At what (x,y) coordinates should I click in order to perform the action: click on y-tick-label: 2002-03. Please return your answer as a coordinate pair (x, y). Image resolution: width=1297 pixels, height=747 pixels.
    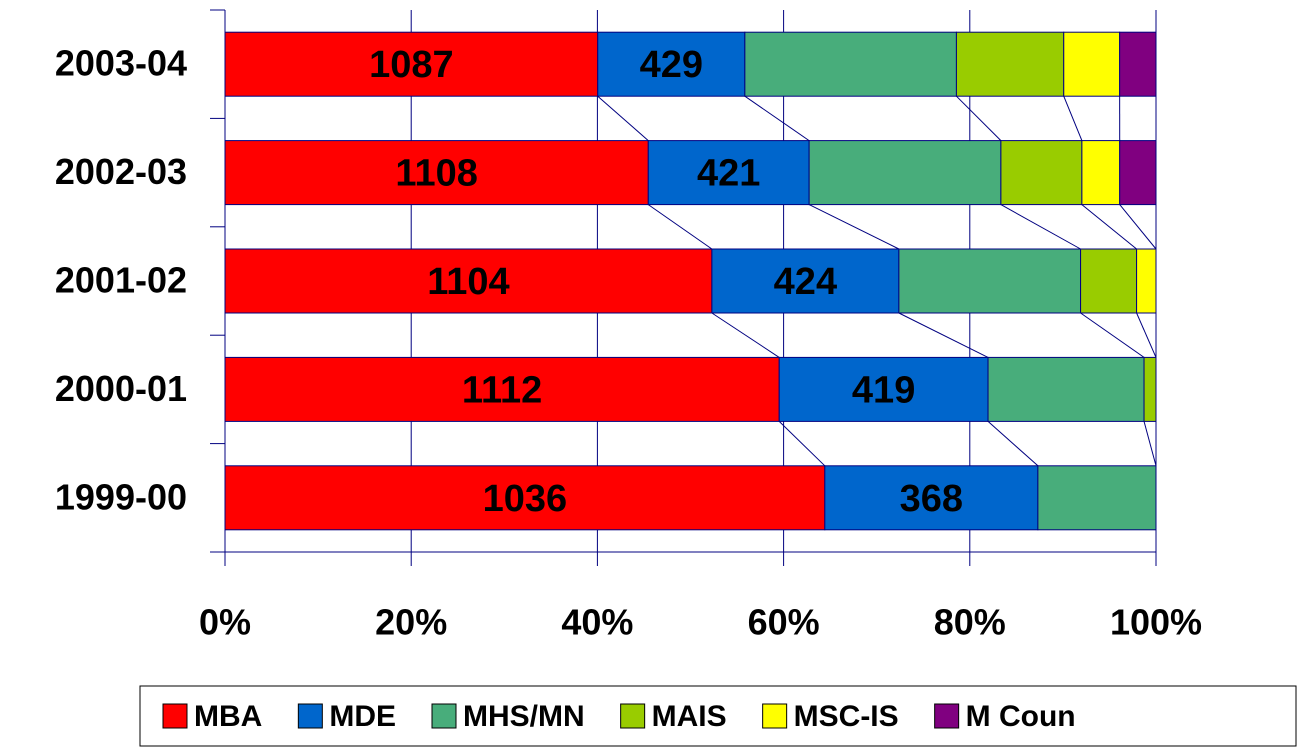
    Looking at the image, I should click on (121, 171).